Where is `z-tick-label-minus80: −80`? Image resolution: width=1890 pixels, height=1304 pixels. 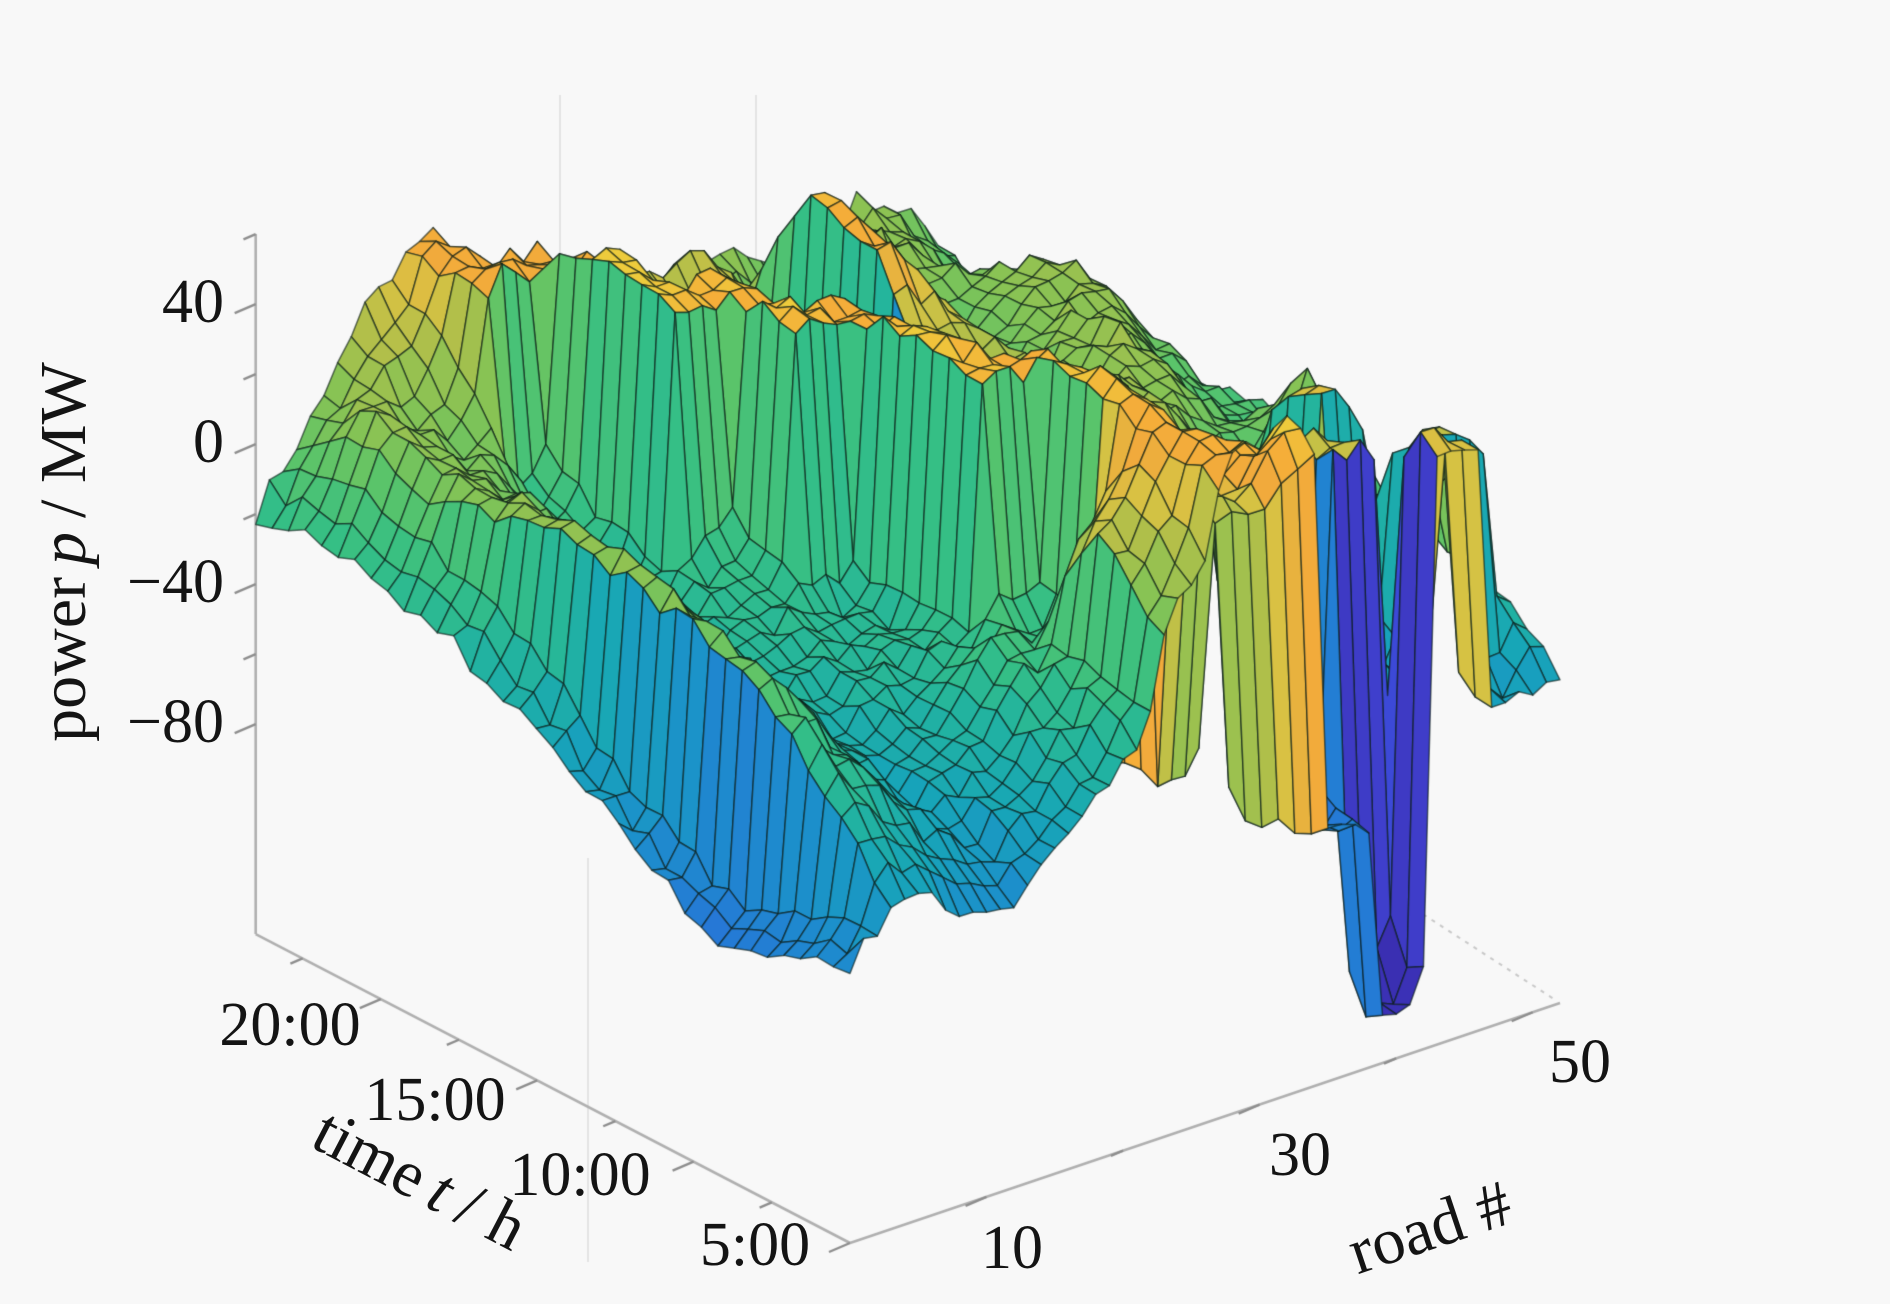 z-tick-label-minus80: −80 is located at coordinates (175, 722).